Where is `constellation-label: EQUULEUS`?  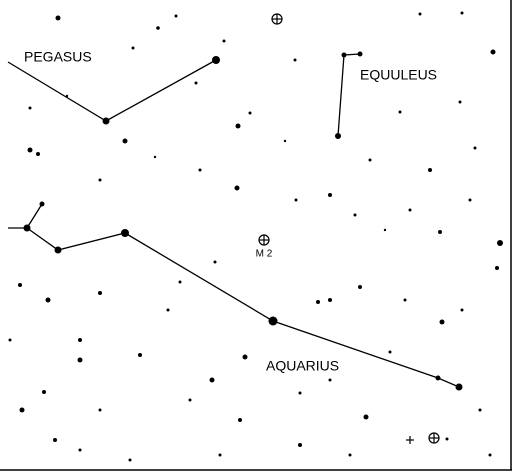
constellation-label: EQUULEUS is located at coordinates (398, 75).